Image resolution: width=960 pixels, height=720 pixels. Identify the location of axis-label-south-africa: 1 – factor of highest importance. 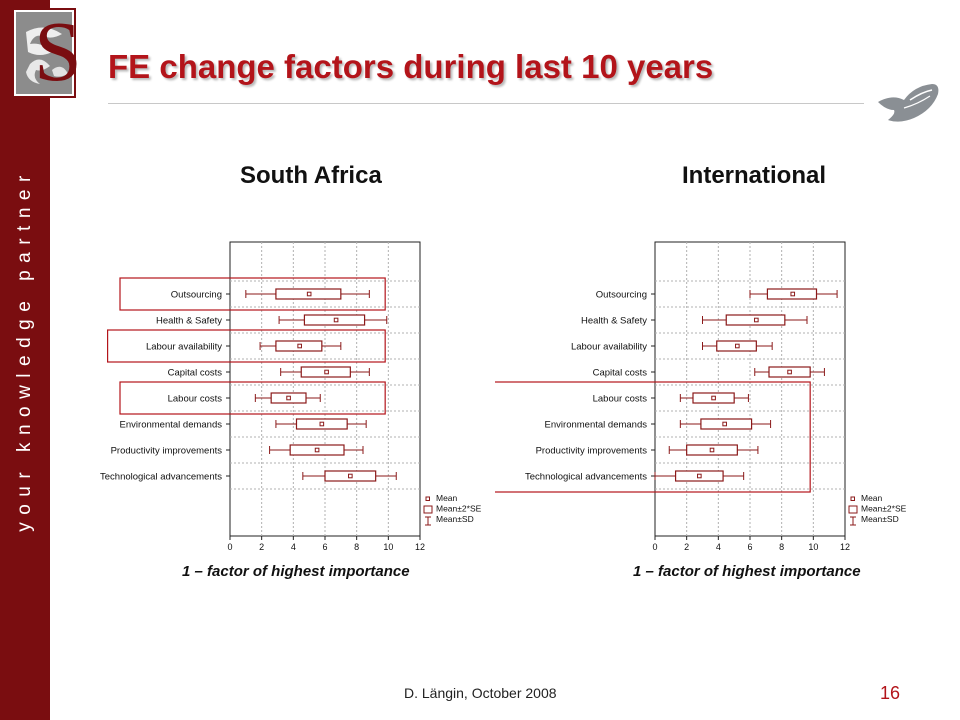
(296, 571).